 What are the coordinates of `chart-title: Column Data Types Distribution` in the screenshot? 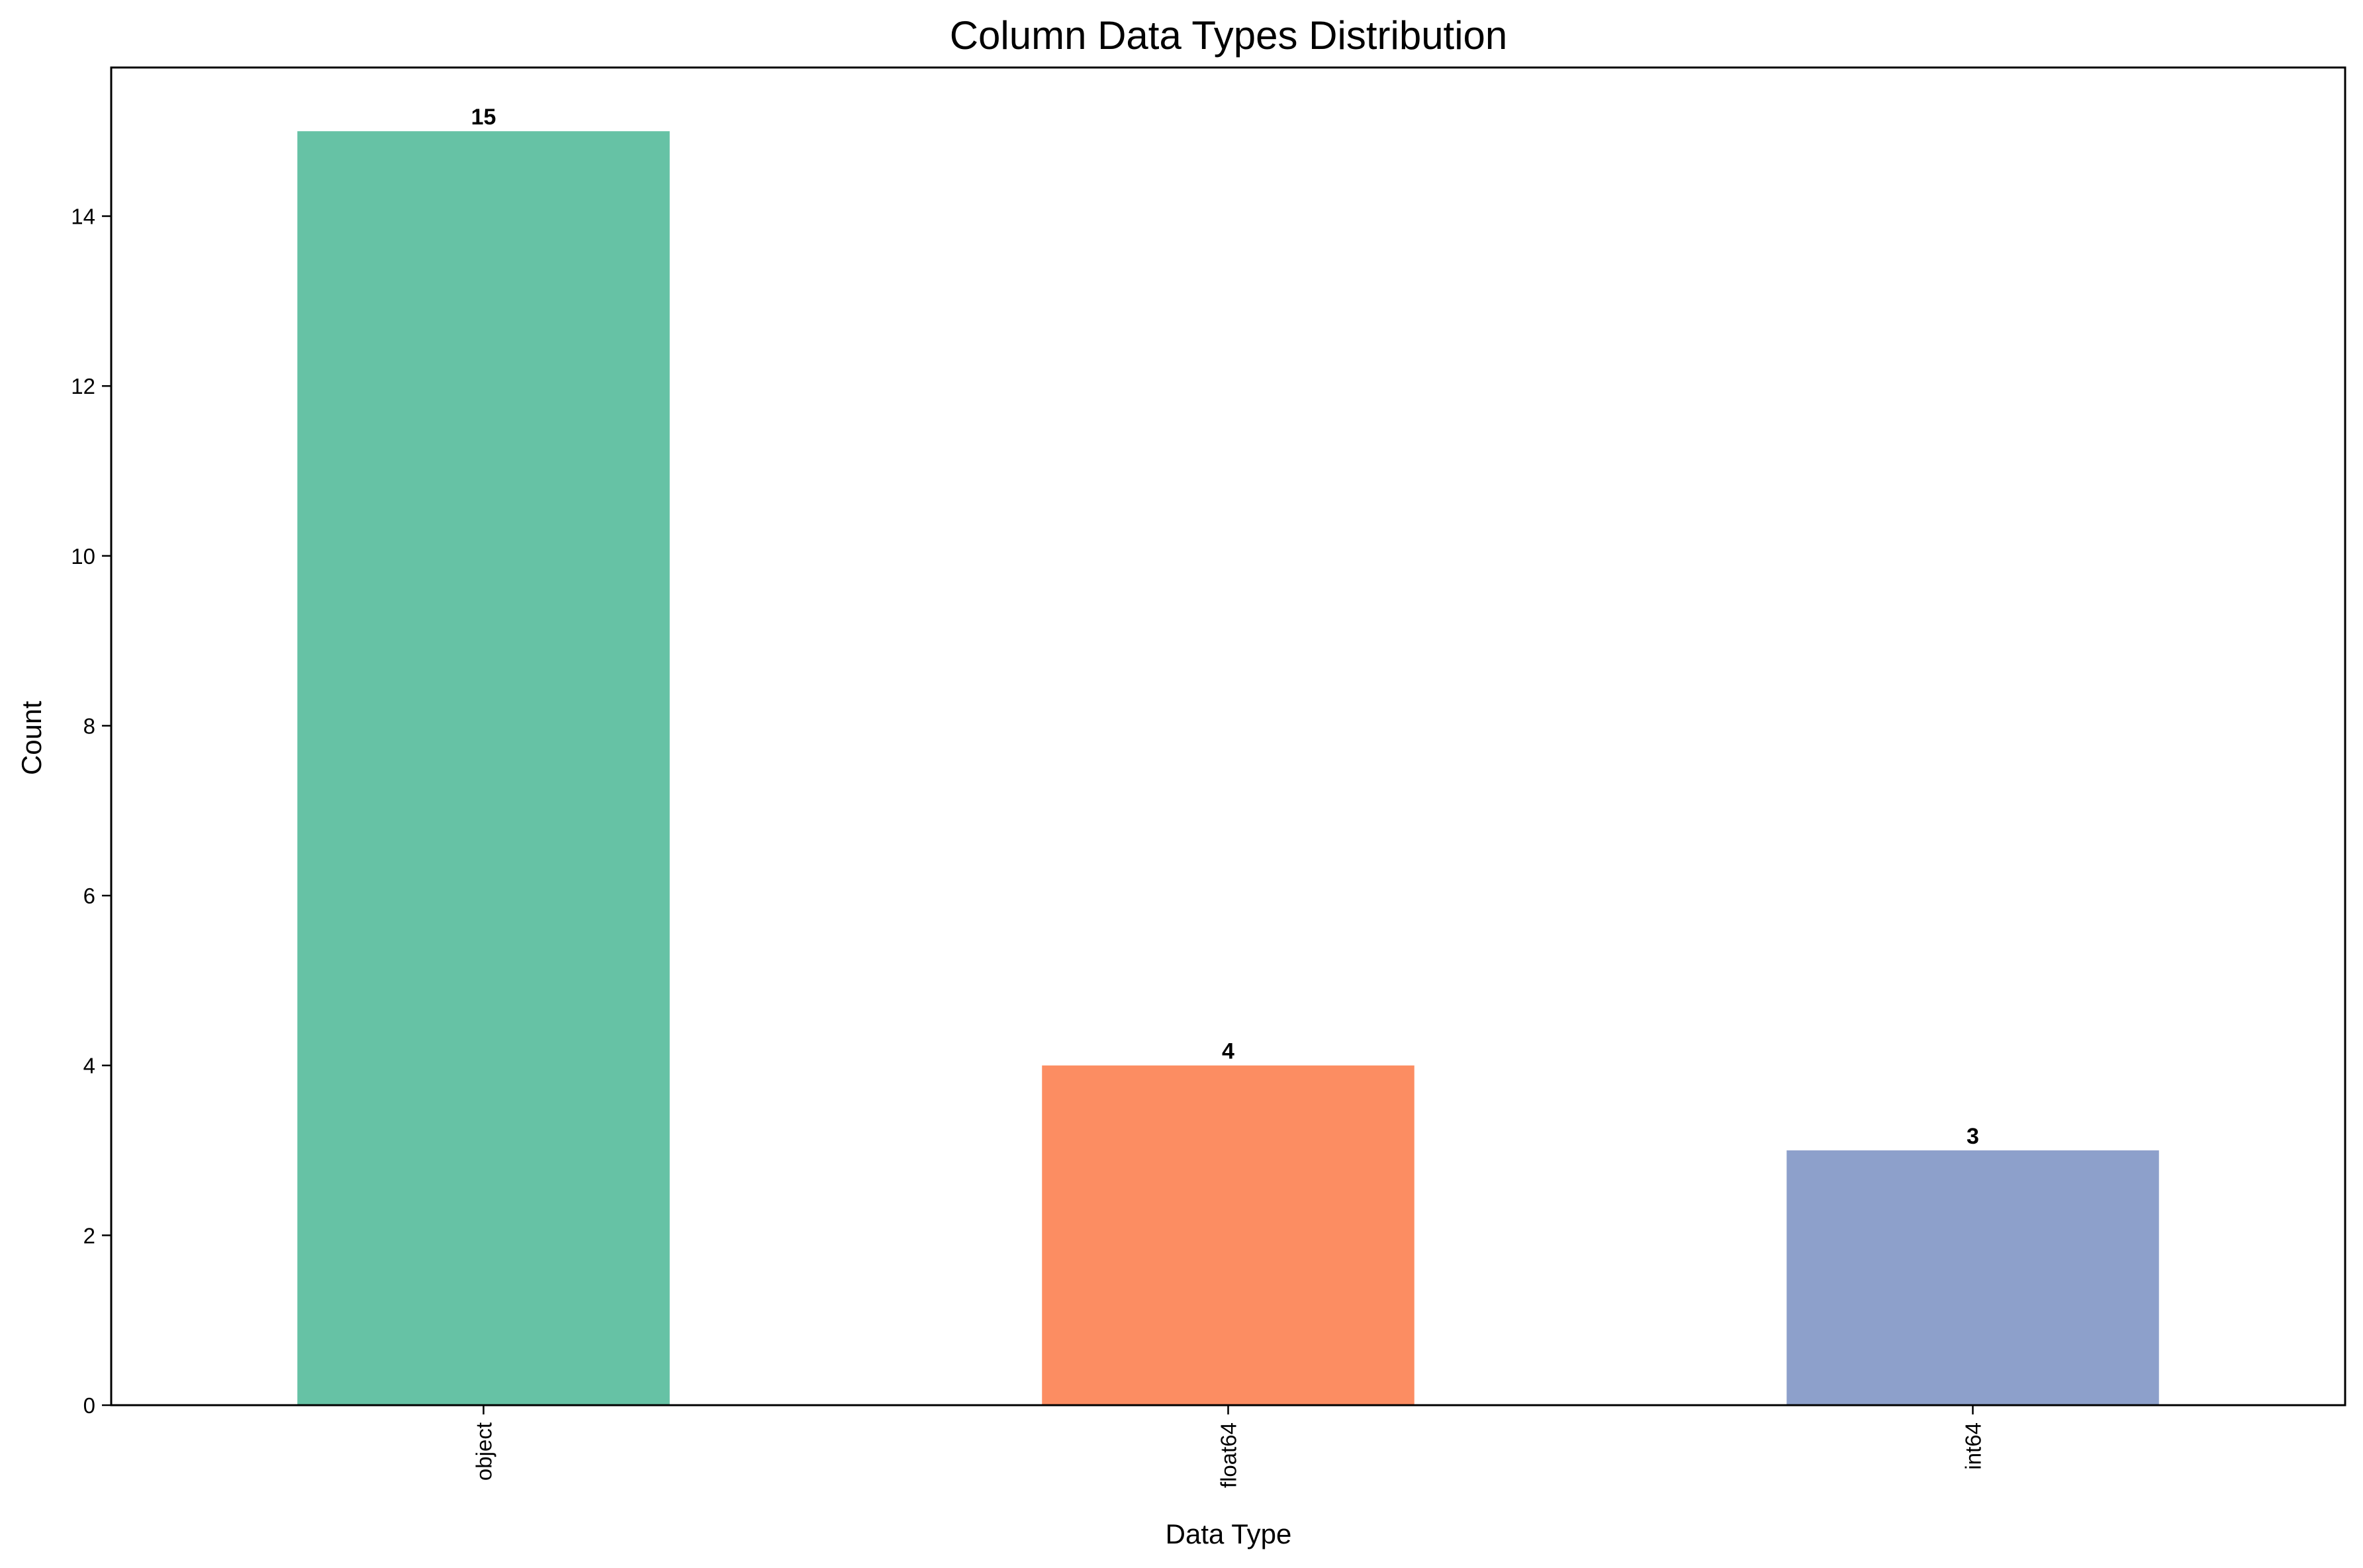 It's located at (1229, 35).